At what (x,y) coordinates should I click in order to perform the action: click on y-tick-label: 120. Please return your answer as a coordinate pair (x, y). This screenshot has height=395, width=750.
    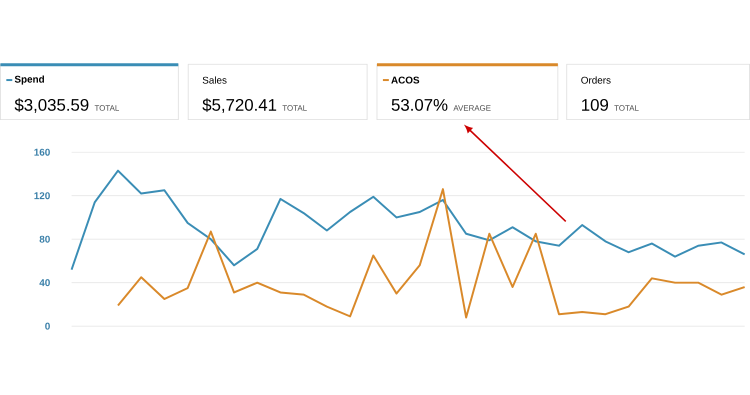
    Looking at the image, I should click on (42, 196).